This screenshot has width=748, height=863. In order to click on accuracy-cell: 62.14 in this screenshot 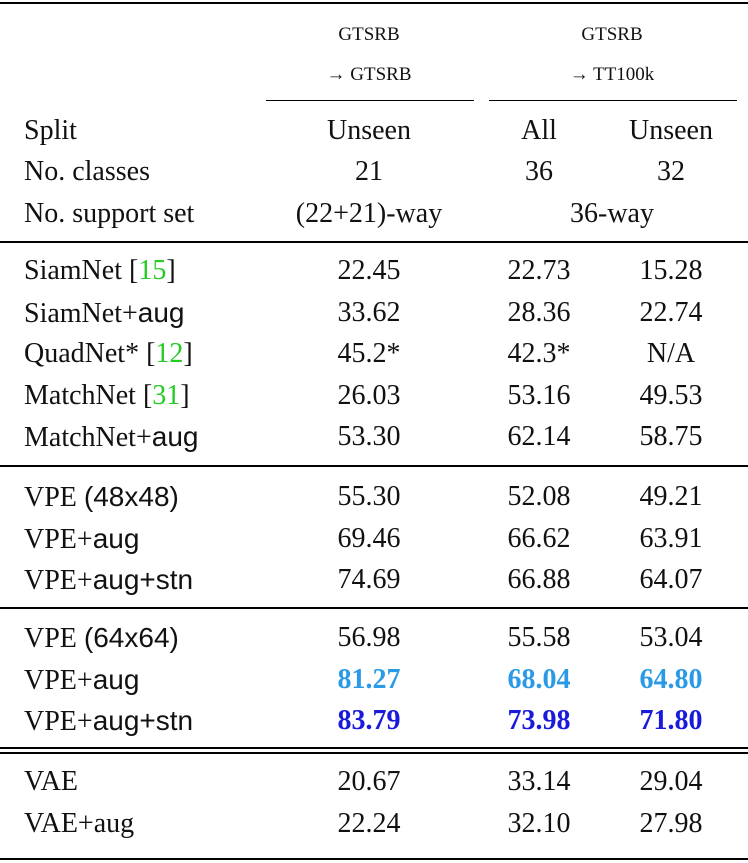, I will do `click(539, 436)`.